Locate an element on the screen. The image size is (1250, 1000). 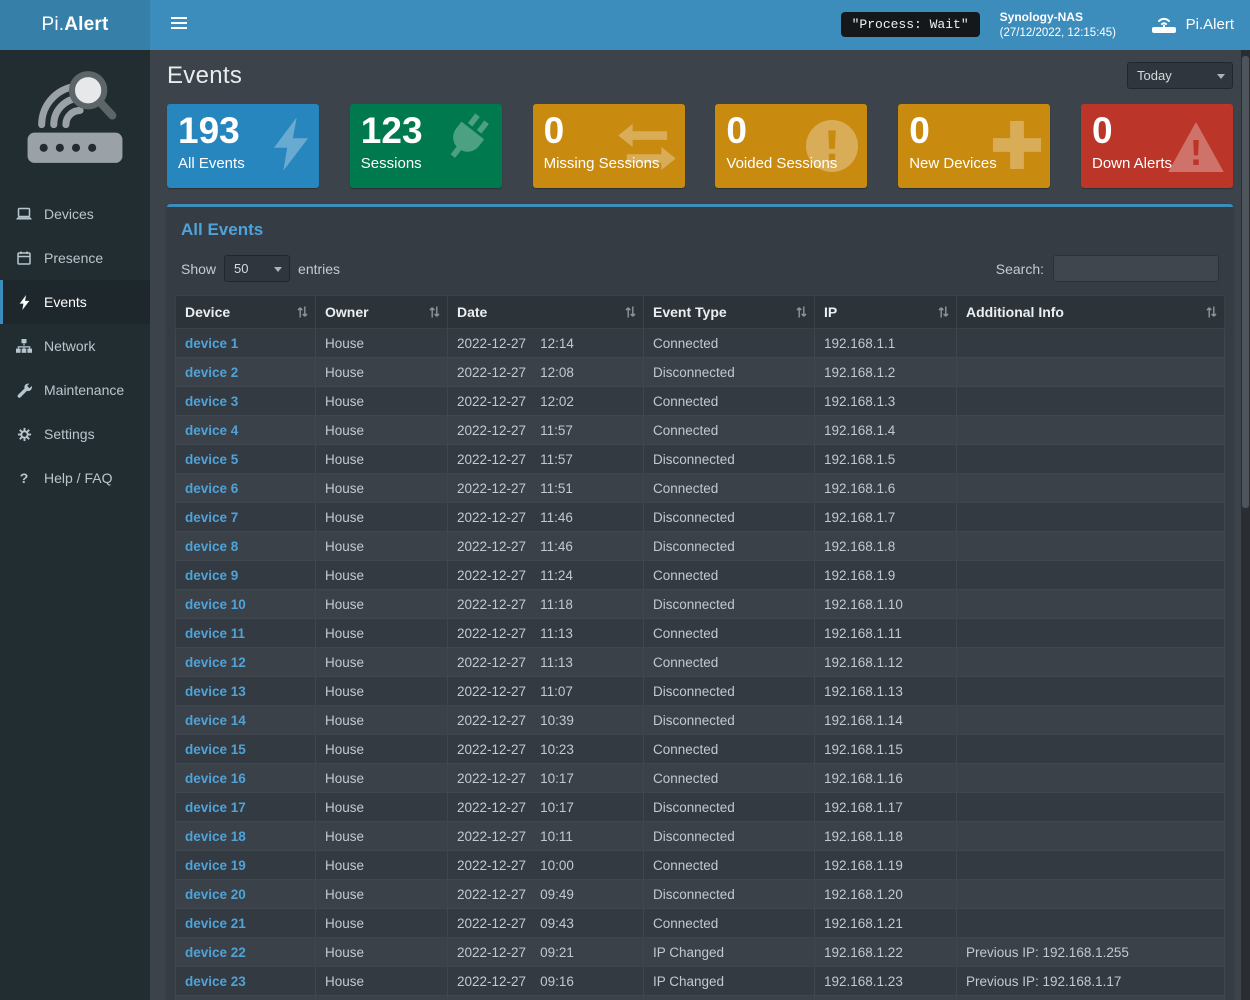
sidebar-item-network: Network is located at coordinates (75, 346).